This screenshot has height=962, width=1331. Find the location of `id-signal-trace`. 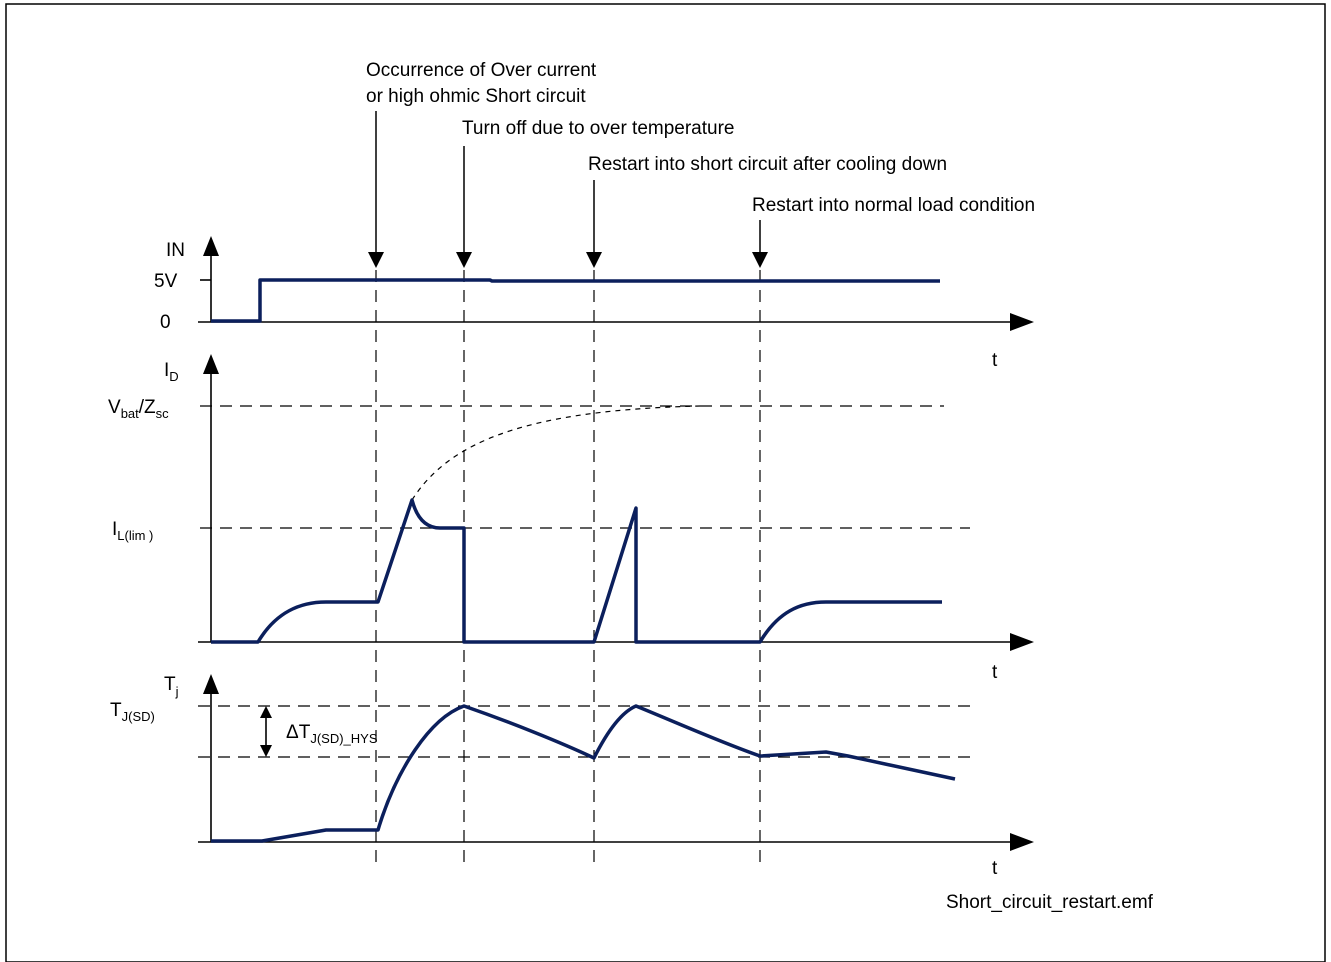

id-signal-trace is located at coordinates (576, 571).